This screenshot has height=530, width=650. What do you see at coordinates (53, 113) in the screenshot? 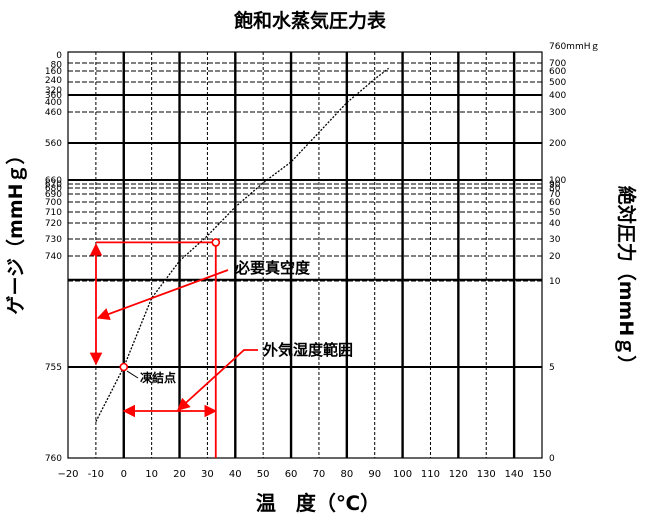
I see `left-tick-label: 460` at bounding box center [53, 113].